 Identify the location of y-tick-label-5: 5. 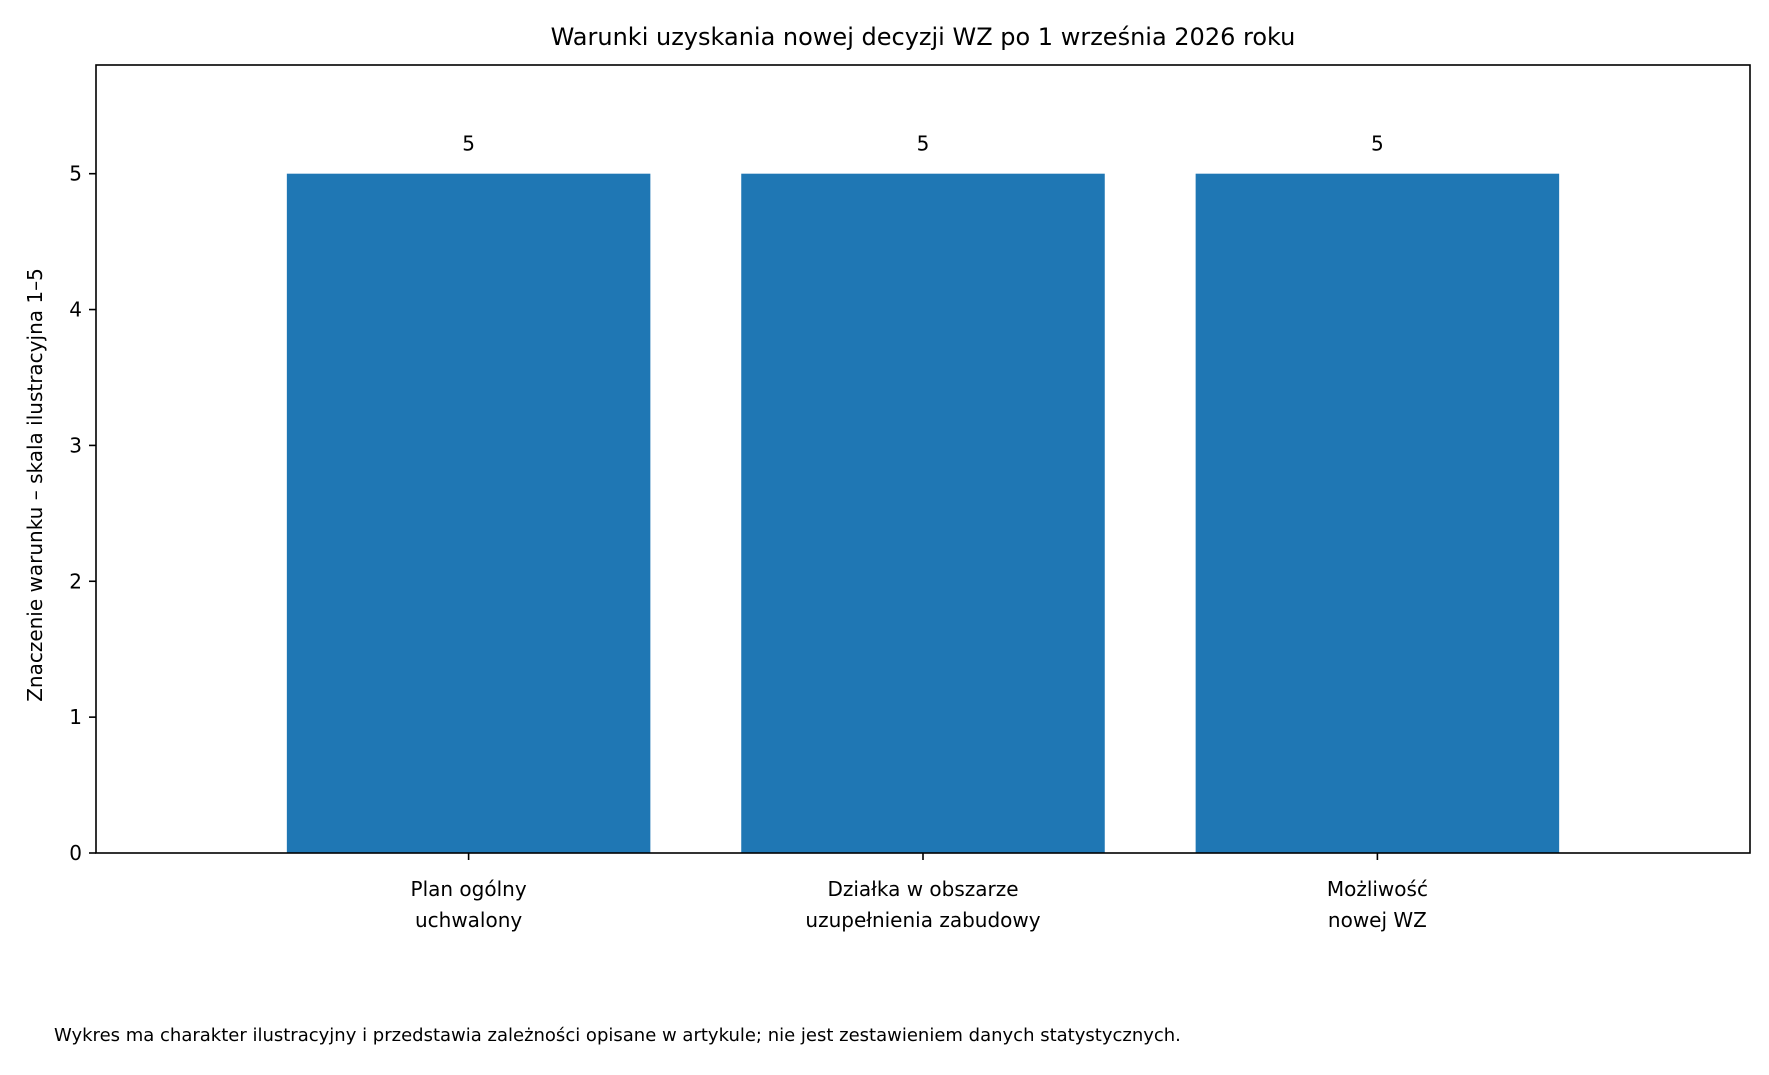
(75, 174).